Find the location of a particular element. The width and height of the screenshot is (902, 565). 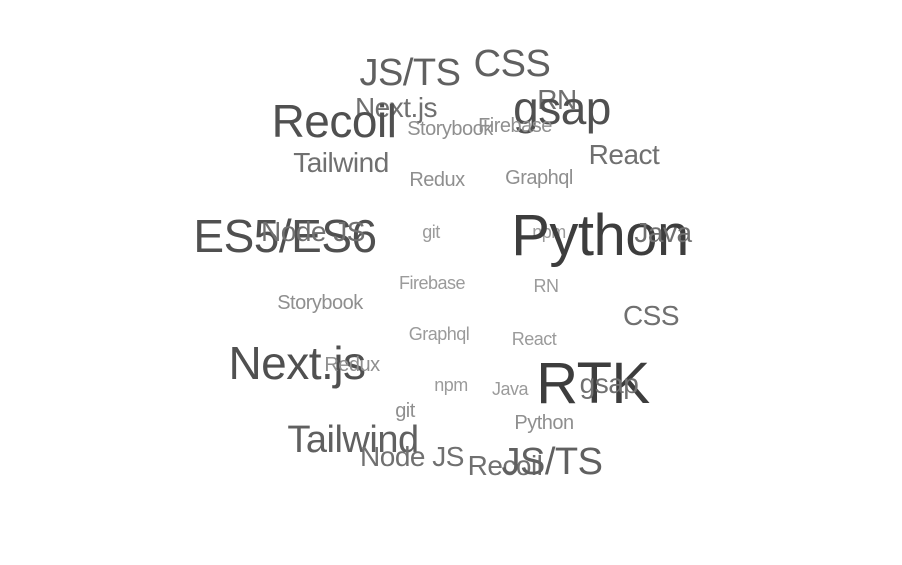

tag-rtk: RTK is located at coordinates (593, 383).